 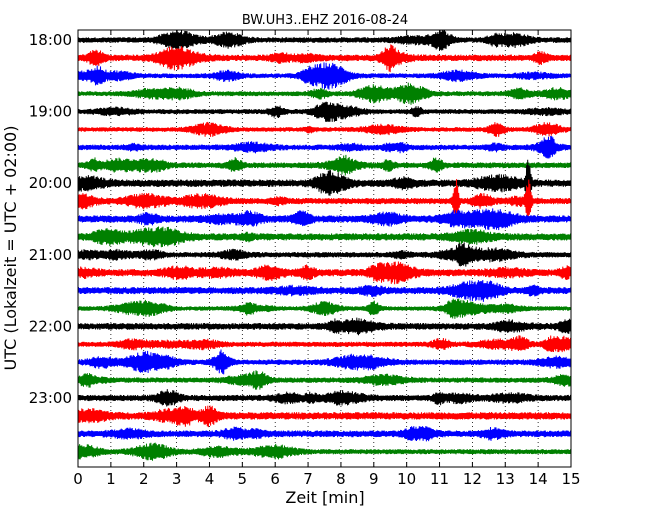 What do you see at coordinates (406, 479) in the screenshot?
I see `x-tick-label: 10` at bounding box center [406, 479].